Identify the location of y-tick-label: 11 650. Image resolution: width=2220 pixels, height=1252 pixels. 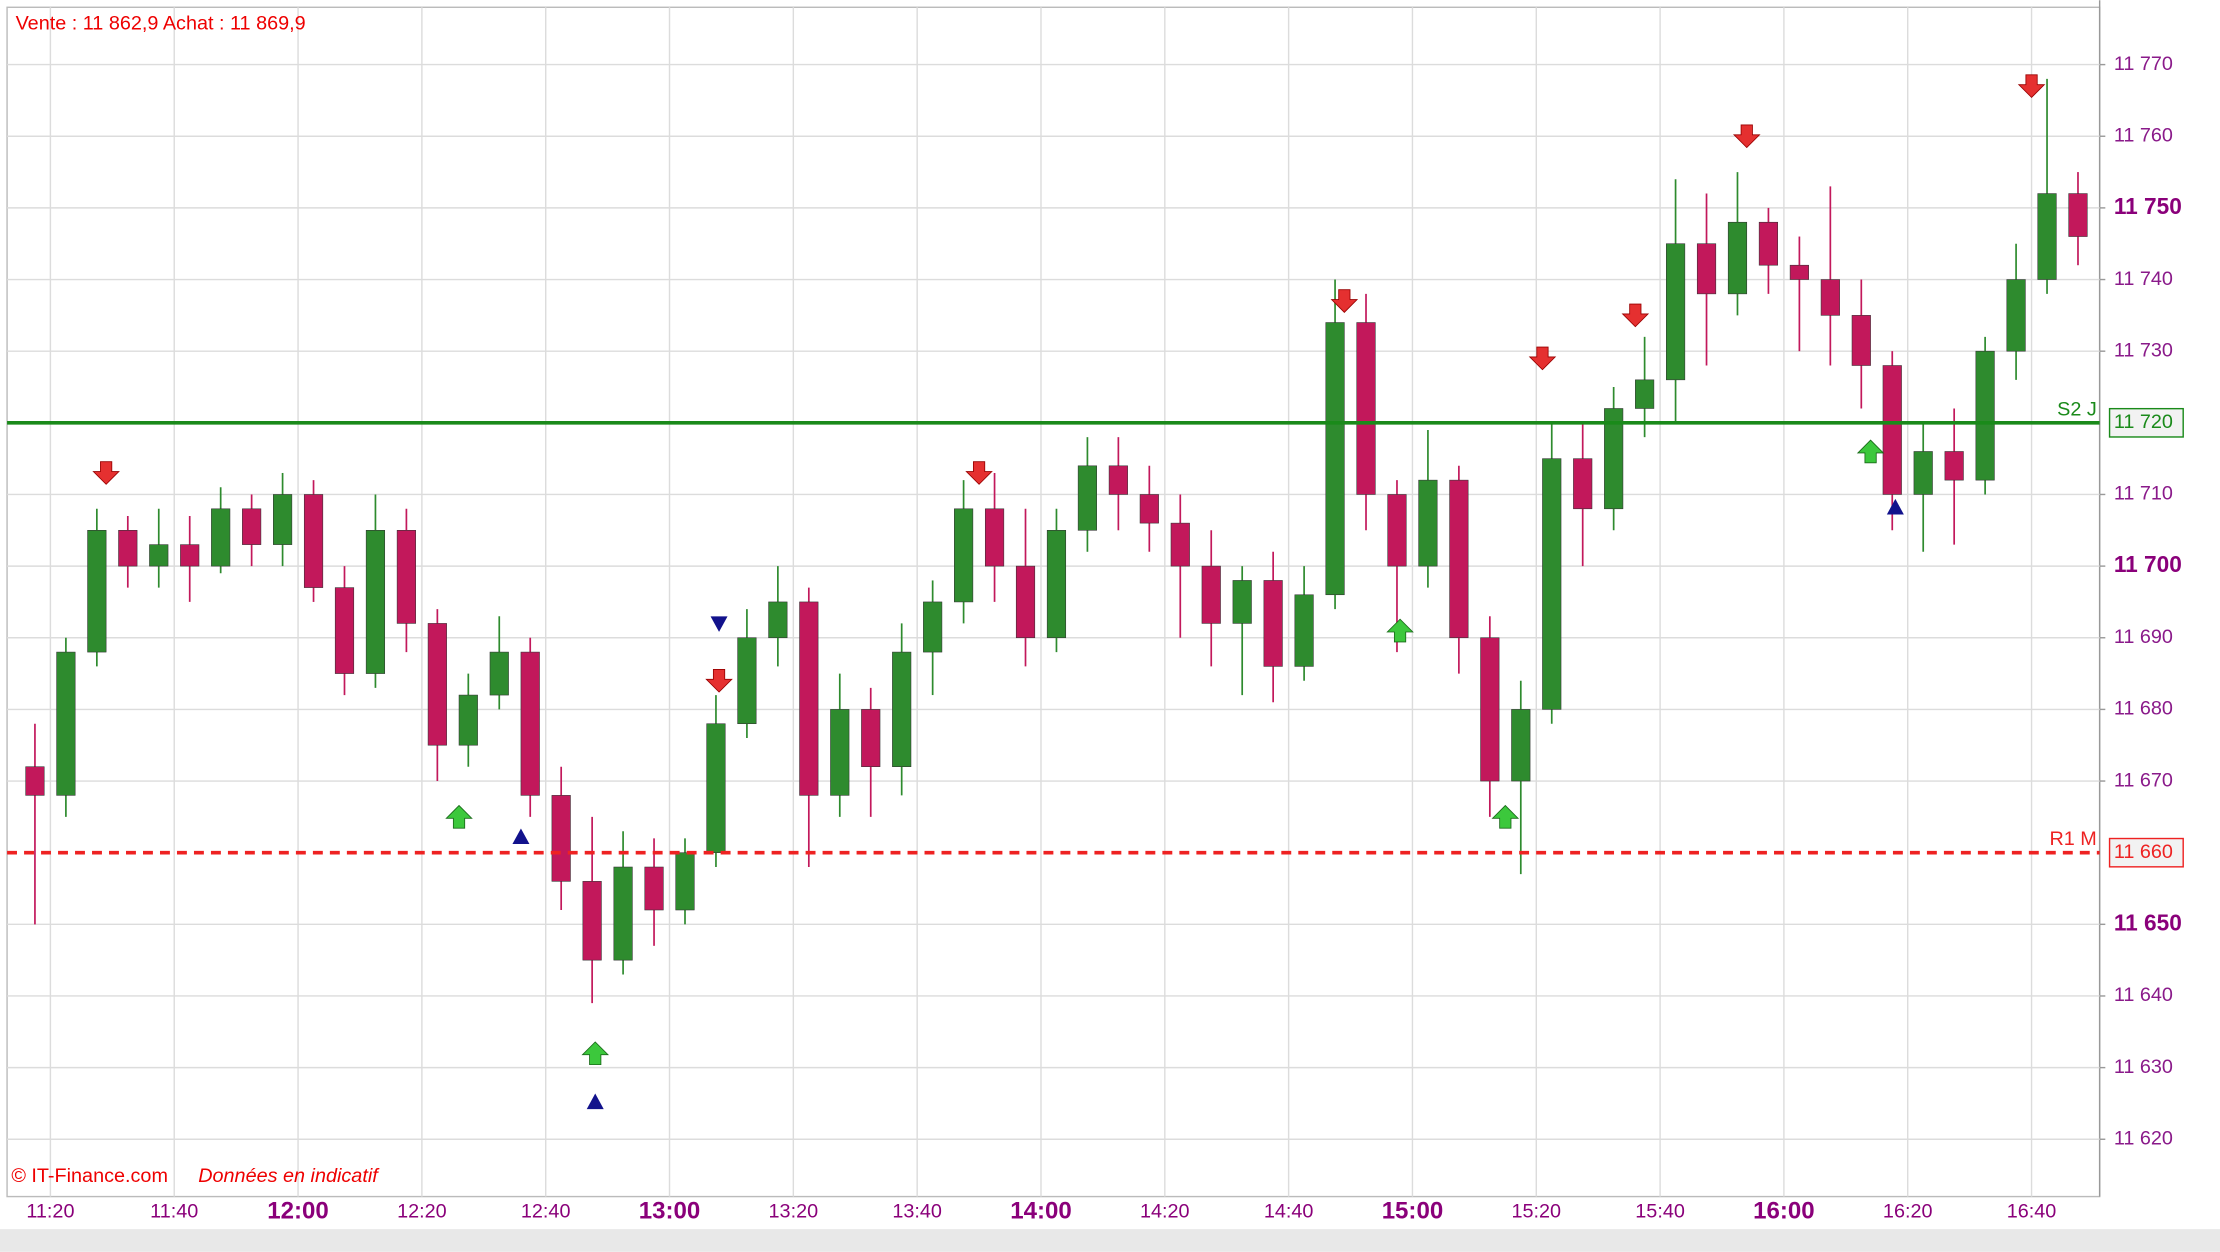
(2148, 922).